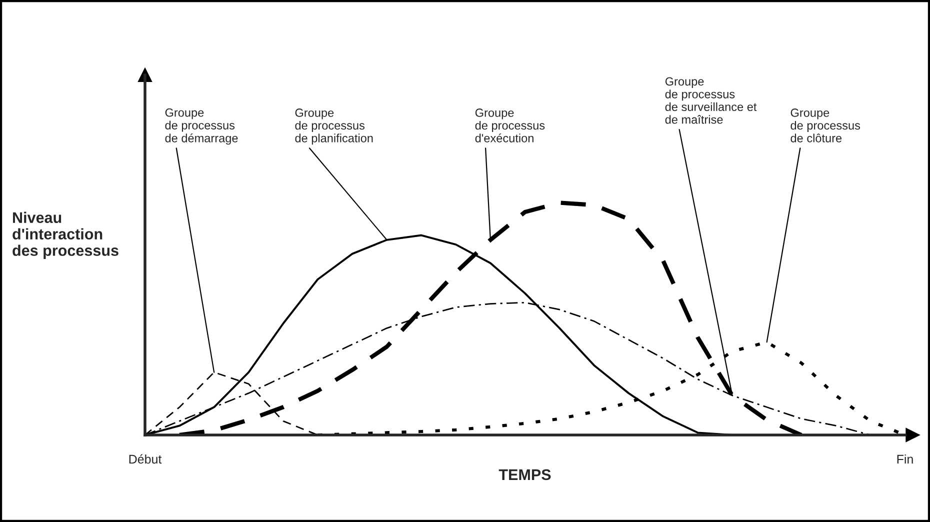 This screenshot has width=930, height=522. What do you see at coordinates (65, 235) in the screenshot?
I see `y-axis-title: Niveau d'interaction des processus` at bounding box center [65, 235].